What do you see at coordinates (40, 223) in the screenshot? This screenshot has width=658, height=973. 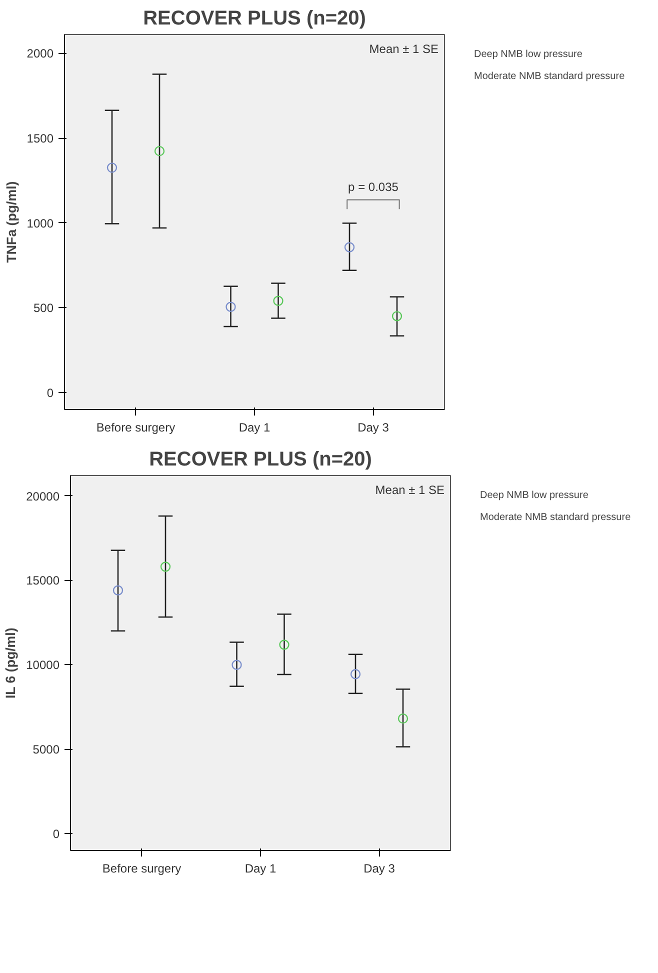 I see `y-tick-label: 1000` at bounding box center [40, 223].